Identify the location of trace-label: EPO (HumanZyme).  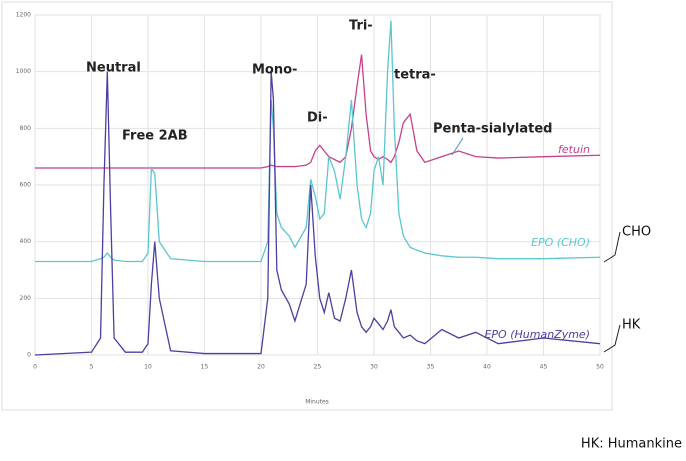
(537, 334).